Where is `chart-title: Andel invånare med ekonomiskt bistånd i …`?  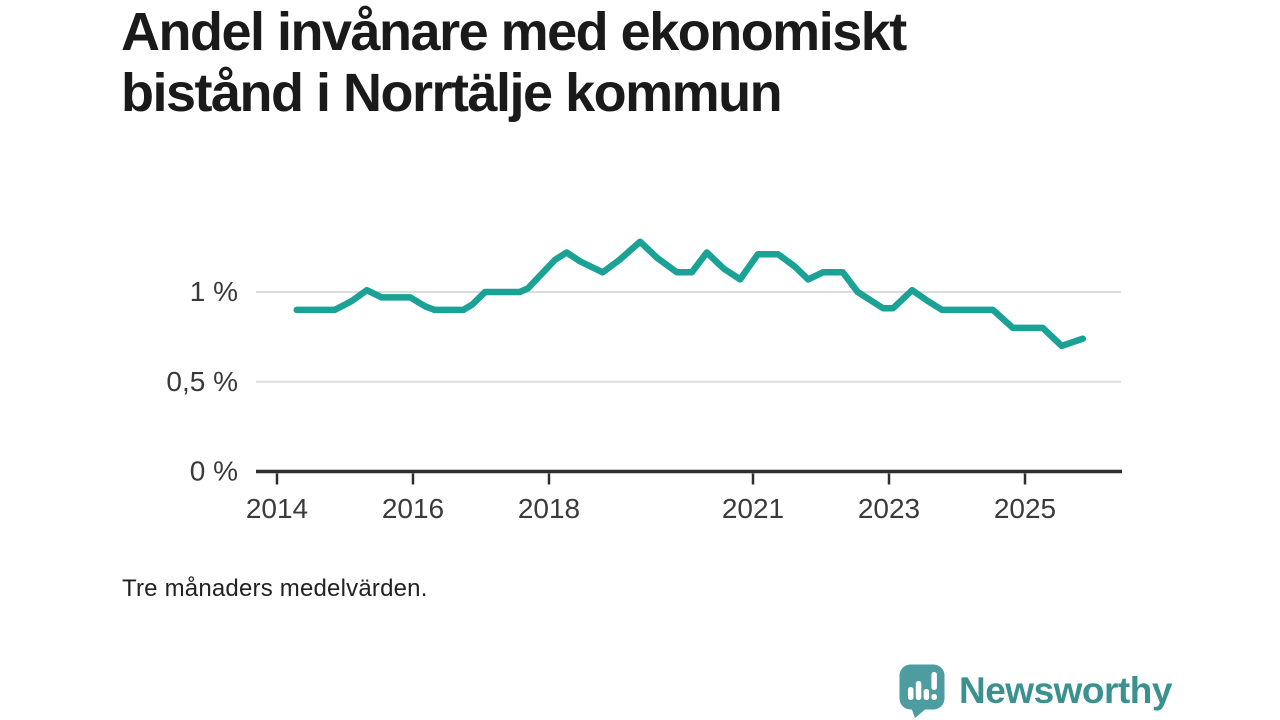 chart-title: Andel invånare med ekonomiskt bistånd i … is located at coordinates (514, 63).